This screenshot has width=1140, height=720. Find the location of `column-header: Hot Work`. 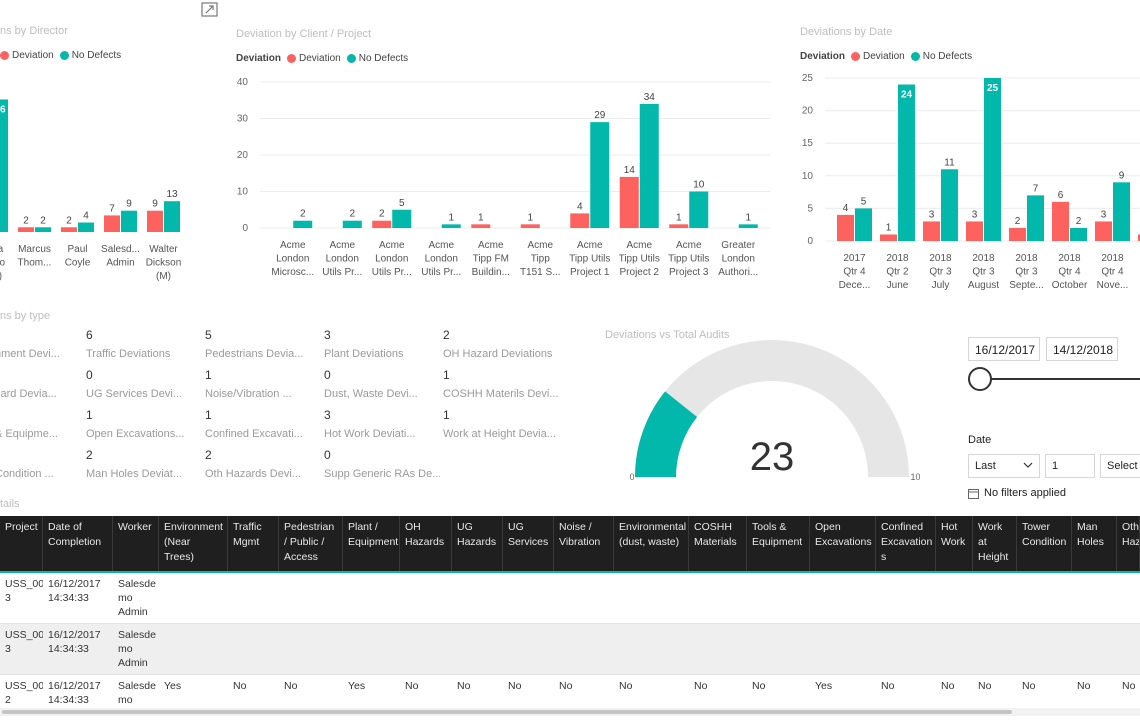

column-header: Hot Work is located at coordinates (954, 544).